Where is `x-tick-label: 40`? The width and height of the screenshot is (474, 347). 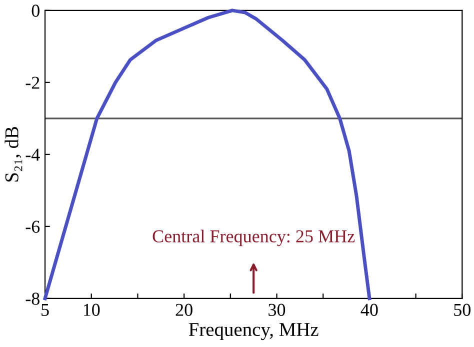 x-tick-label: 40 is located at coordinates (369, 310).